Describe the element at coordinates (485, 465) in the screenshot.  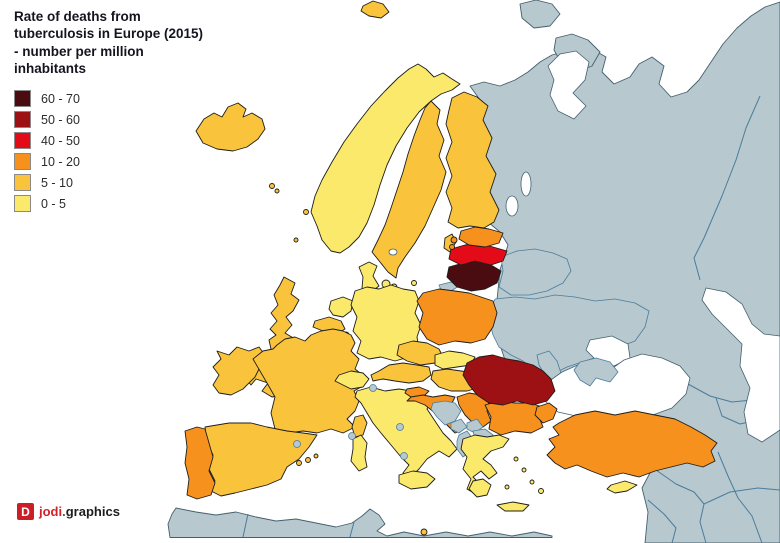
I see `country-greece` at that location.